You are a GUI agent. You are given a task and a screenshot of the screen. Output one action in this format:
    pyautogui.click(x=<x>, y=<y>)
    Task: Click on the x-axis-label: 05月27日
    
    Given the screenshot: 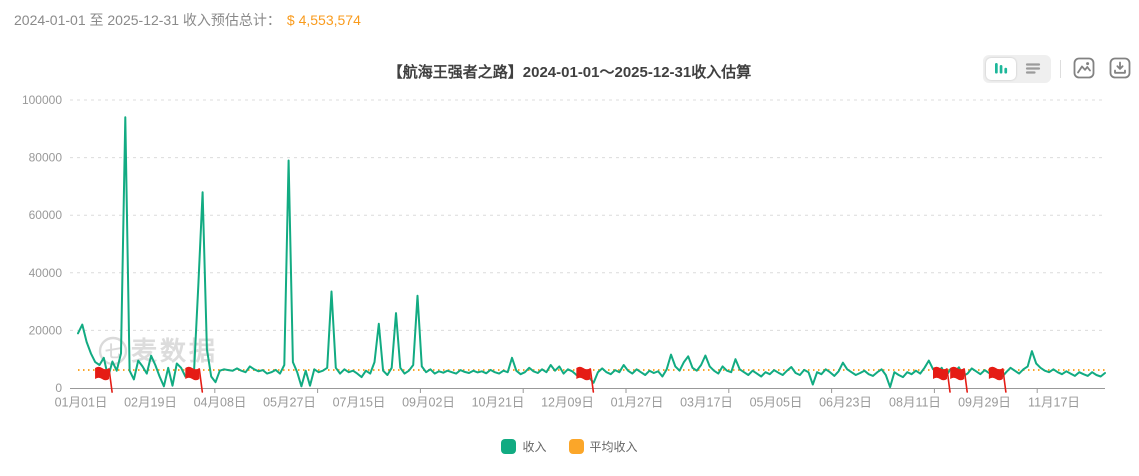 What is the action you would take?
    pyautogui.click(x=289, y=403)
    